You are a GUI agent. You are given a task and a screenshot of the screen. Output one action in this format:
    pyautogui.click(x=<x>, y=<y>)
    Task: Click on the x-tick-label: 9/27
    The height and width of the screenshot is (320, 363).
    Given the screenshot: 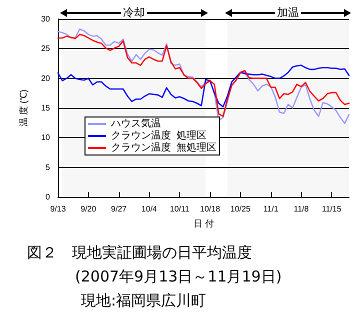 What is the action you would take?
    pyautogui.click(x=119, y=209)
    